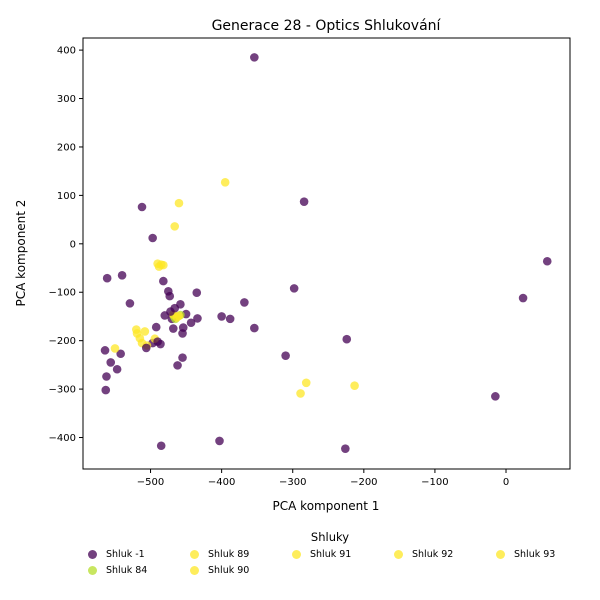  Describe the element at coordinates (21, 253) in the screenshot. I see `y-axis-label: PCA komponent 2` at that location.